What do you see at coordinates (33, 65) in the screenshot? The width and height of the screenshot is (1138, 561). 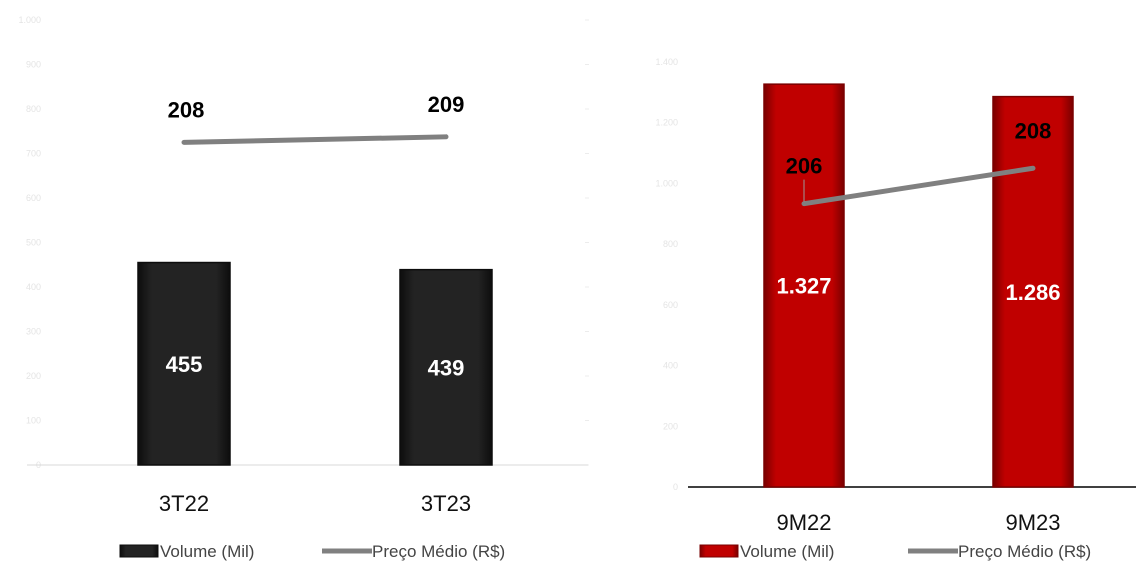 I see `y-tick-label: 900` at bounding box center [33, 65].